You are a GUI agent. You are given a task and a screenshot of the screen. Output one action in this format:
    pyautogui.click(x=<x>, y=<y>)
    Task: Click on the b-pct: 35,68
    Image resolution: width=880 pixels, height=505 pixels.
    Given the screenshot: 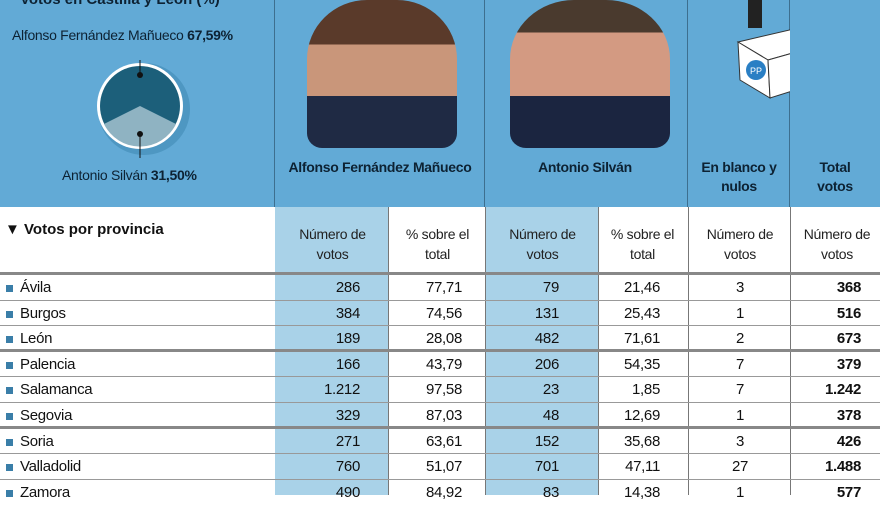 What is the action you would take?
    pyautogui.click(x=641, y=441)
    